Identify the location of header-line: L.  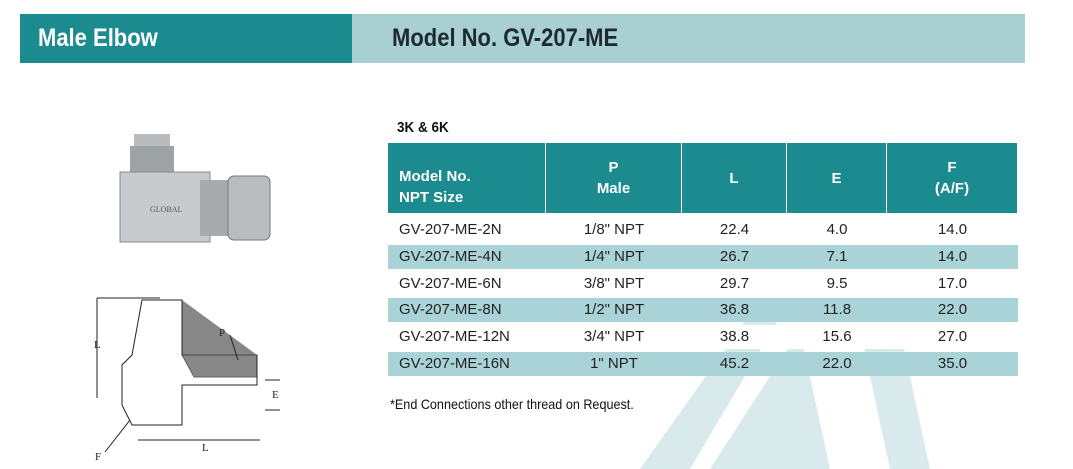
(734, 178).